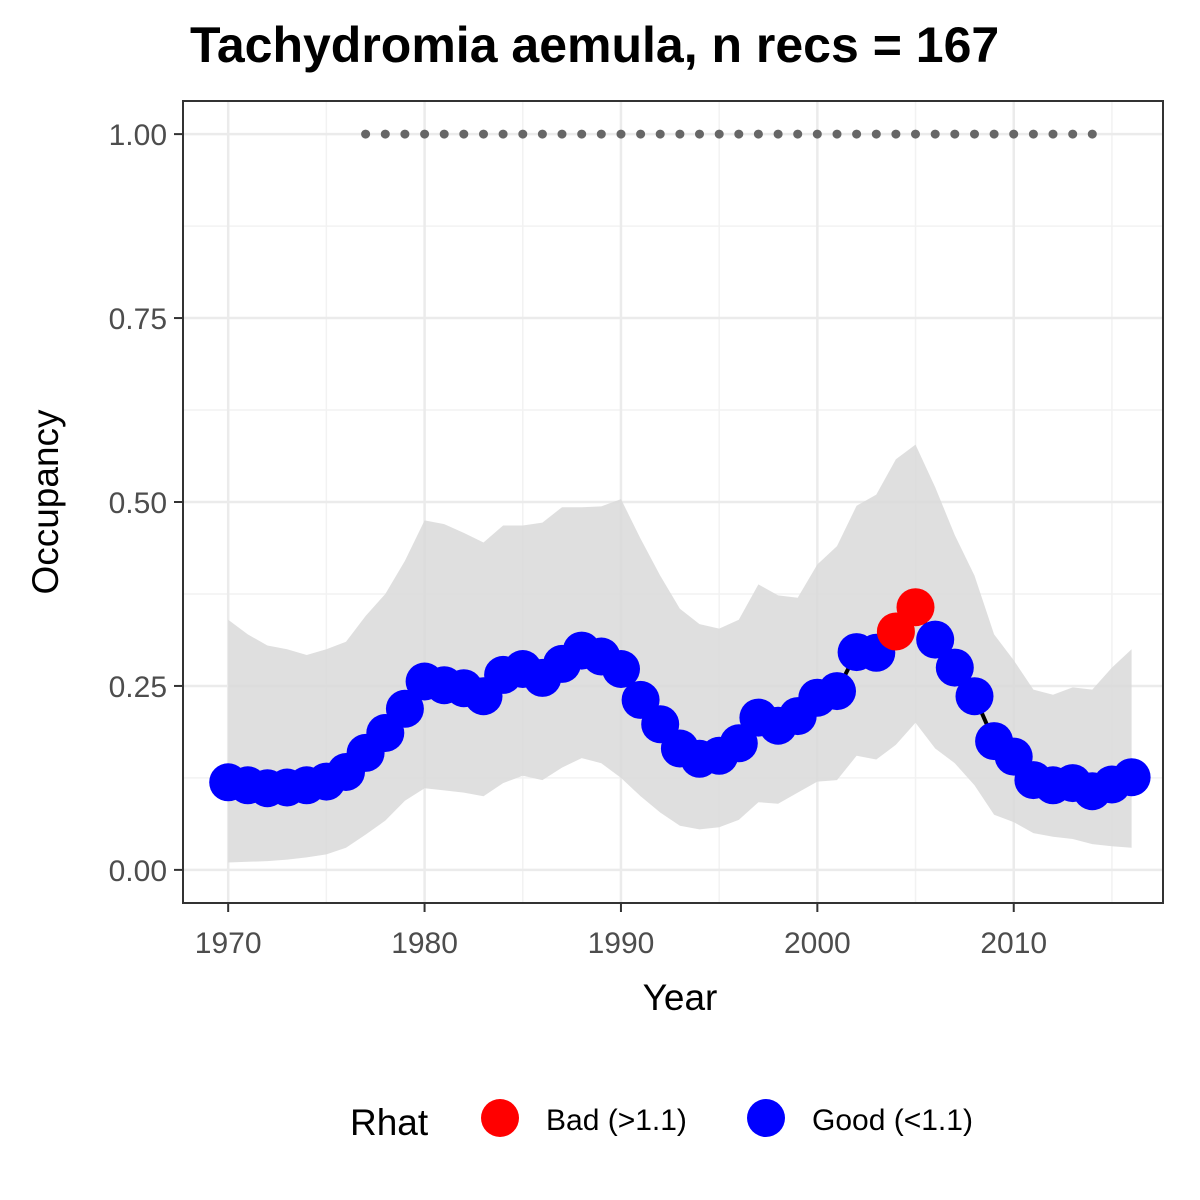  I want to click on y-tick-label: 0.75, so click(138, 319).